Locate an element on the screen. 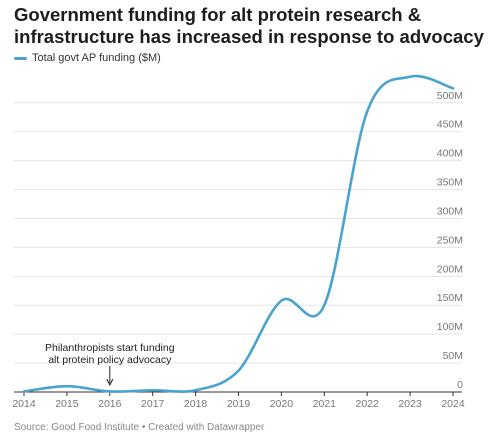 Image resolution: width=500 pixels, height=442 pixels. y-tick-label: 150M is located at coordinates (450, 298).